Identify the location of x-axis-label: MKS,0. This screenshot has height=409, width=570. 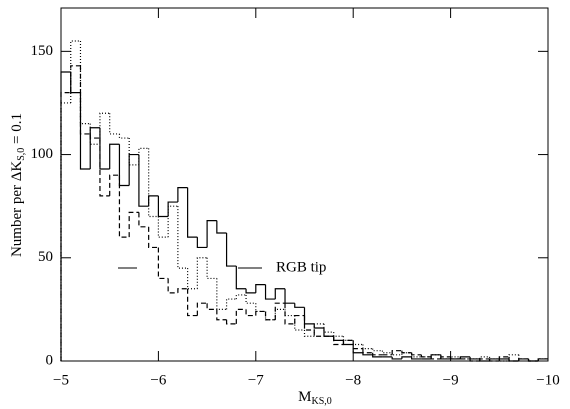
(315, 398).